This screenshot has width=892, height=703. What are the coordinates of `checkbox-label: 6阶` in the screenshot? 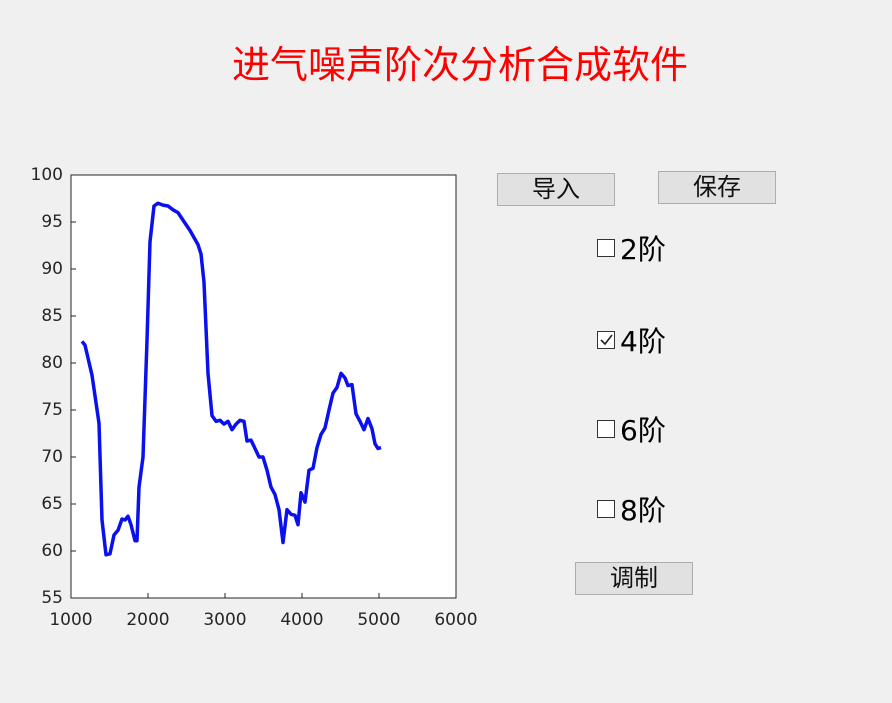 It's located at (643, 430).